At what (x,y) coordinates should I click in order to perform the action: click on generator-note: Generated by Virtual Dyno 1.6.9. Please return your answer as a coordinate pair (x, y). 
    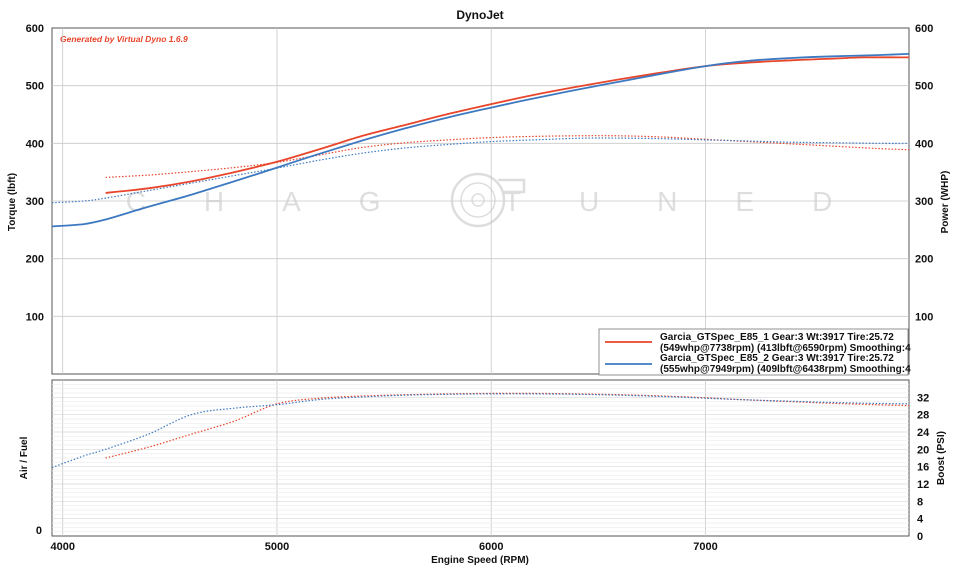
    Looking at the image, I should click on (124, 39).